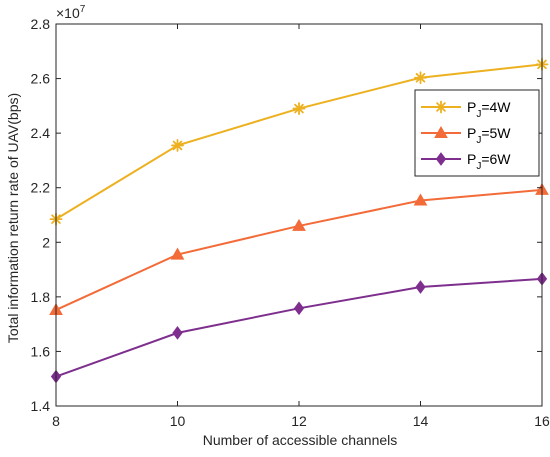 This screenshot has height=457, width=550. What do you see at coordinates (41, 24) in the screenshot?
I see `y-tick-label: 2.8` at bounding box center [41, 24].